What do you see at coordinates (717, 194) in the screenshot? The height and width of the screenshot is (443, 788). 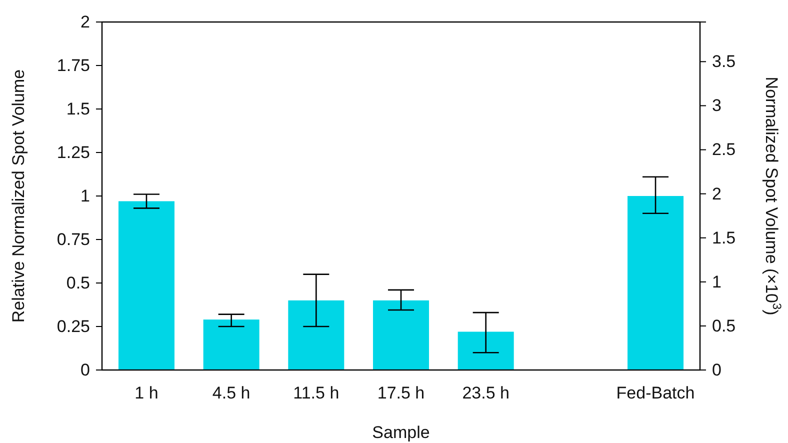 I see `y2-tick-label: 2` at bounding box center [717, 194].